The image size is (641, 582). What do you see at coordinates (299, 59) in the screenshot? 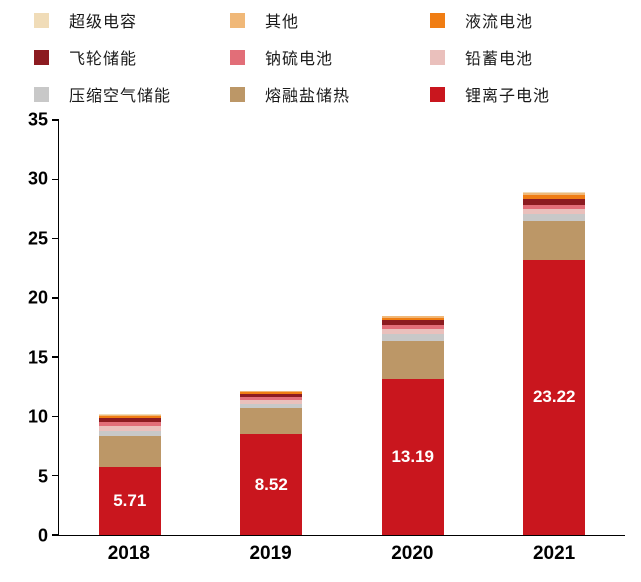
I see `legend-label: 钠硫电池` at bounding box center [299, 59].